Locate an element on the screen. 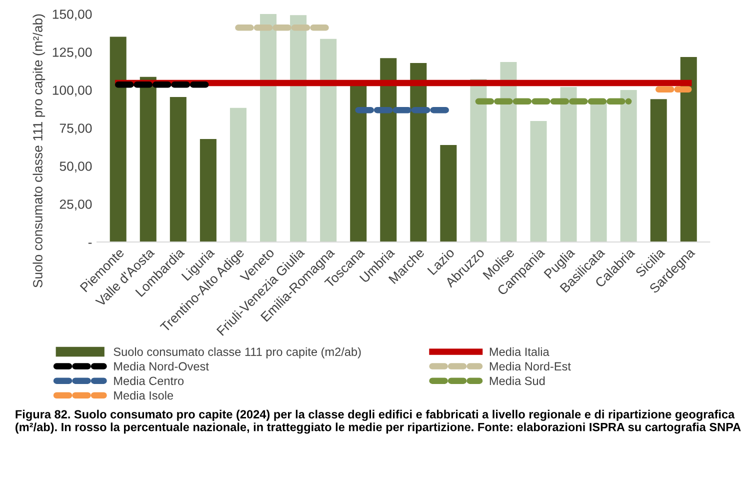 This screenshot has width=747, height=481. legend-label: Media Isole is located at coordinates (144, 395).